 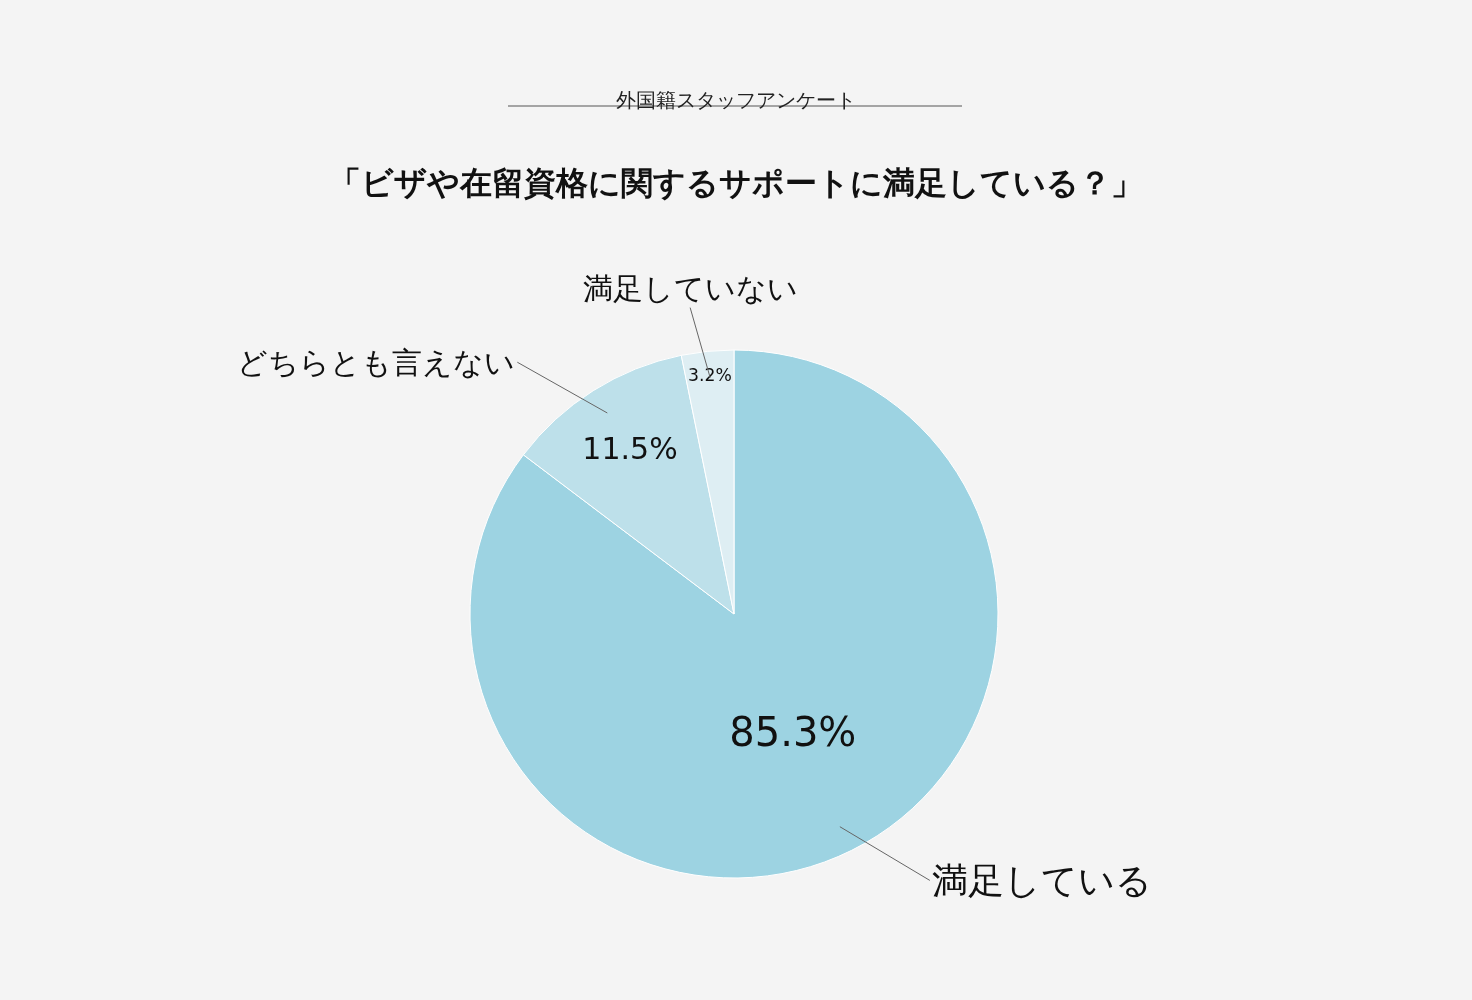 I want to click on data-label: 85.3%, so click(x=793, y=732).